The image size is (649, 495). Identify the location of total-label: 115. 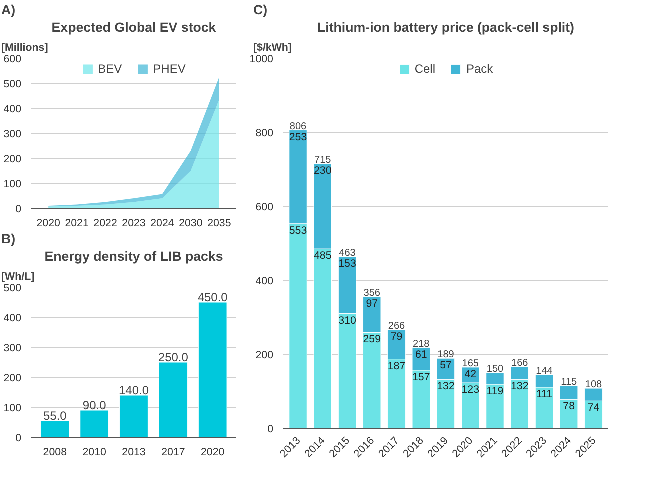
(569, 382).